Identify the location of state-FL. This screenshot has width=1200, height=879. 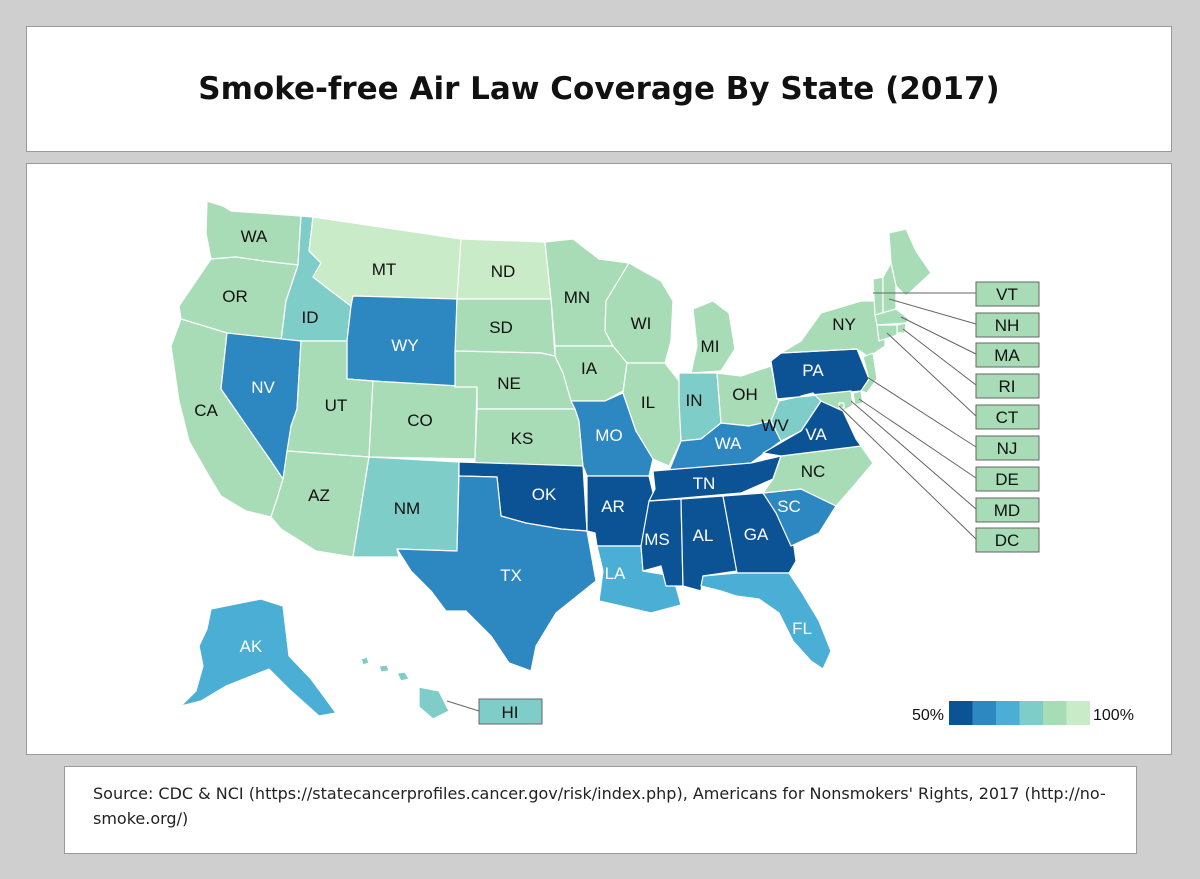
(766, 621).